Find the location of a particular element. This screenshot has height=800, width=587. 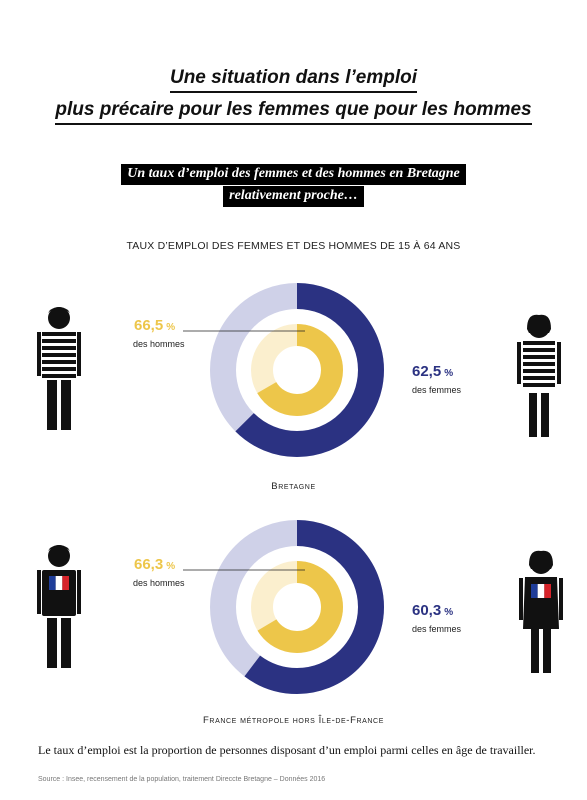

chart-2-men-value-text: 66,3 is located at coordinates (149, 564).